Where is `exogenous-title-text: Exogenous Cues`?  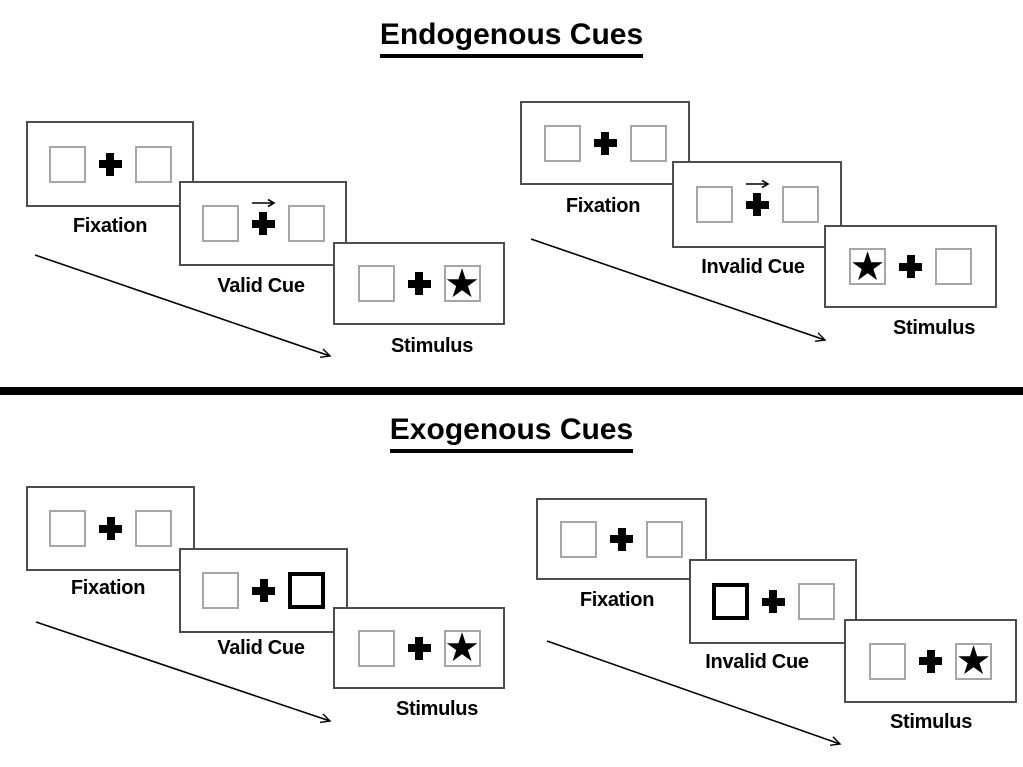 exogenous-title-text: Exogenous Cues is located at coordinates (511, 433).